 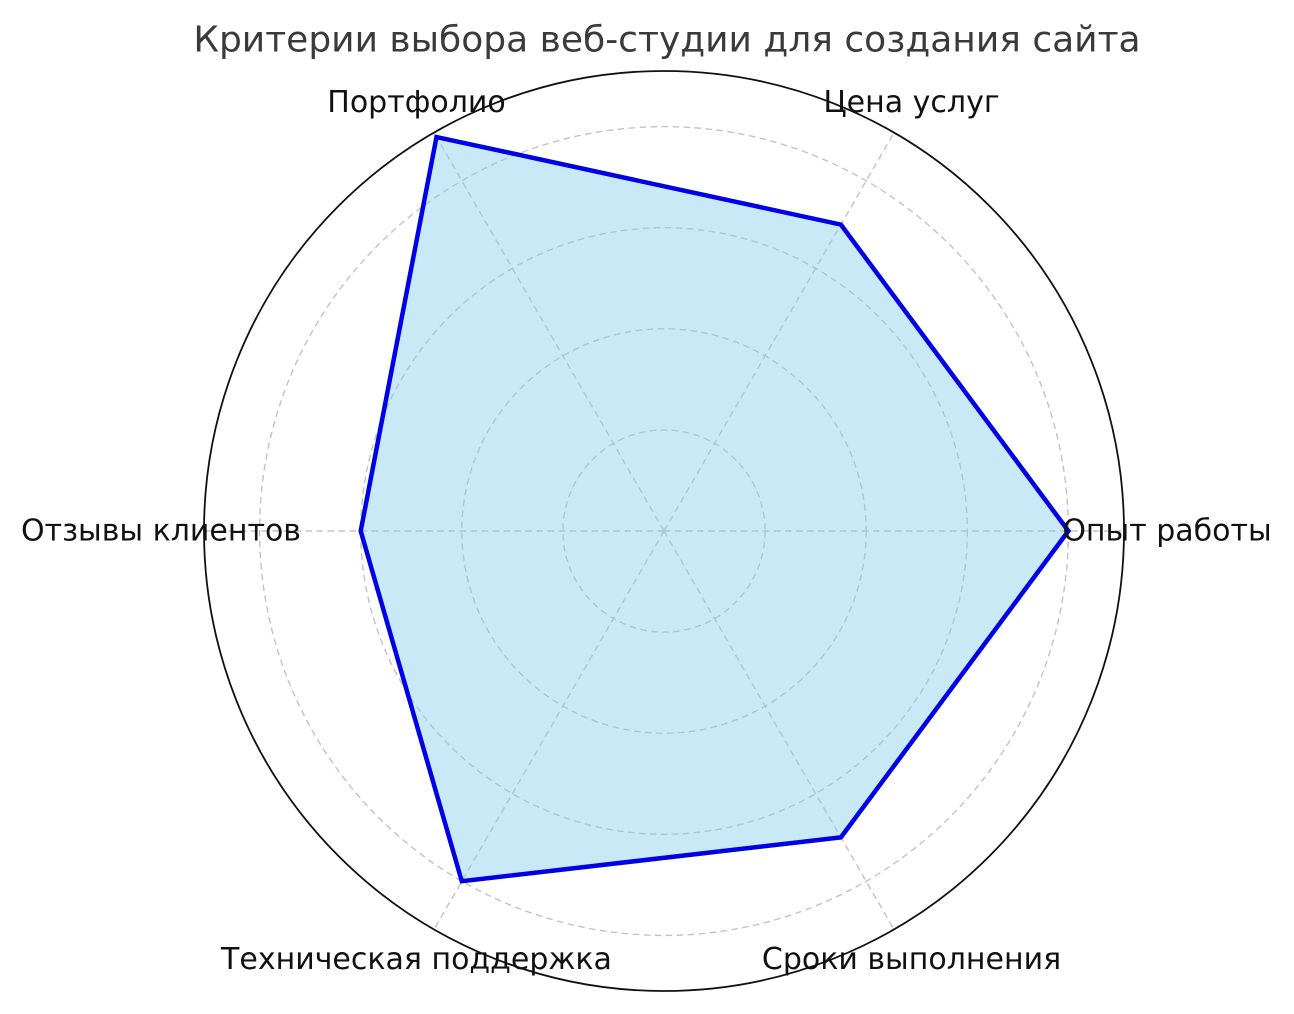 What do you see at coordinates (1166, 531) in the screenshot?
I see `axis-label: Опыт работы` at bounding box center [1166, 531].